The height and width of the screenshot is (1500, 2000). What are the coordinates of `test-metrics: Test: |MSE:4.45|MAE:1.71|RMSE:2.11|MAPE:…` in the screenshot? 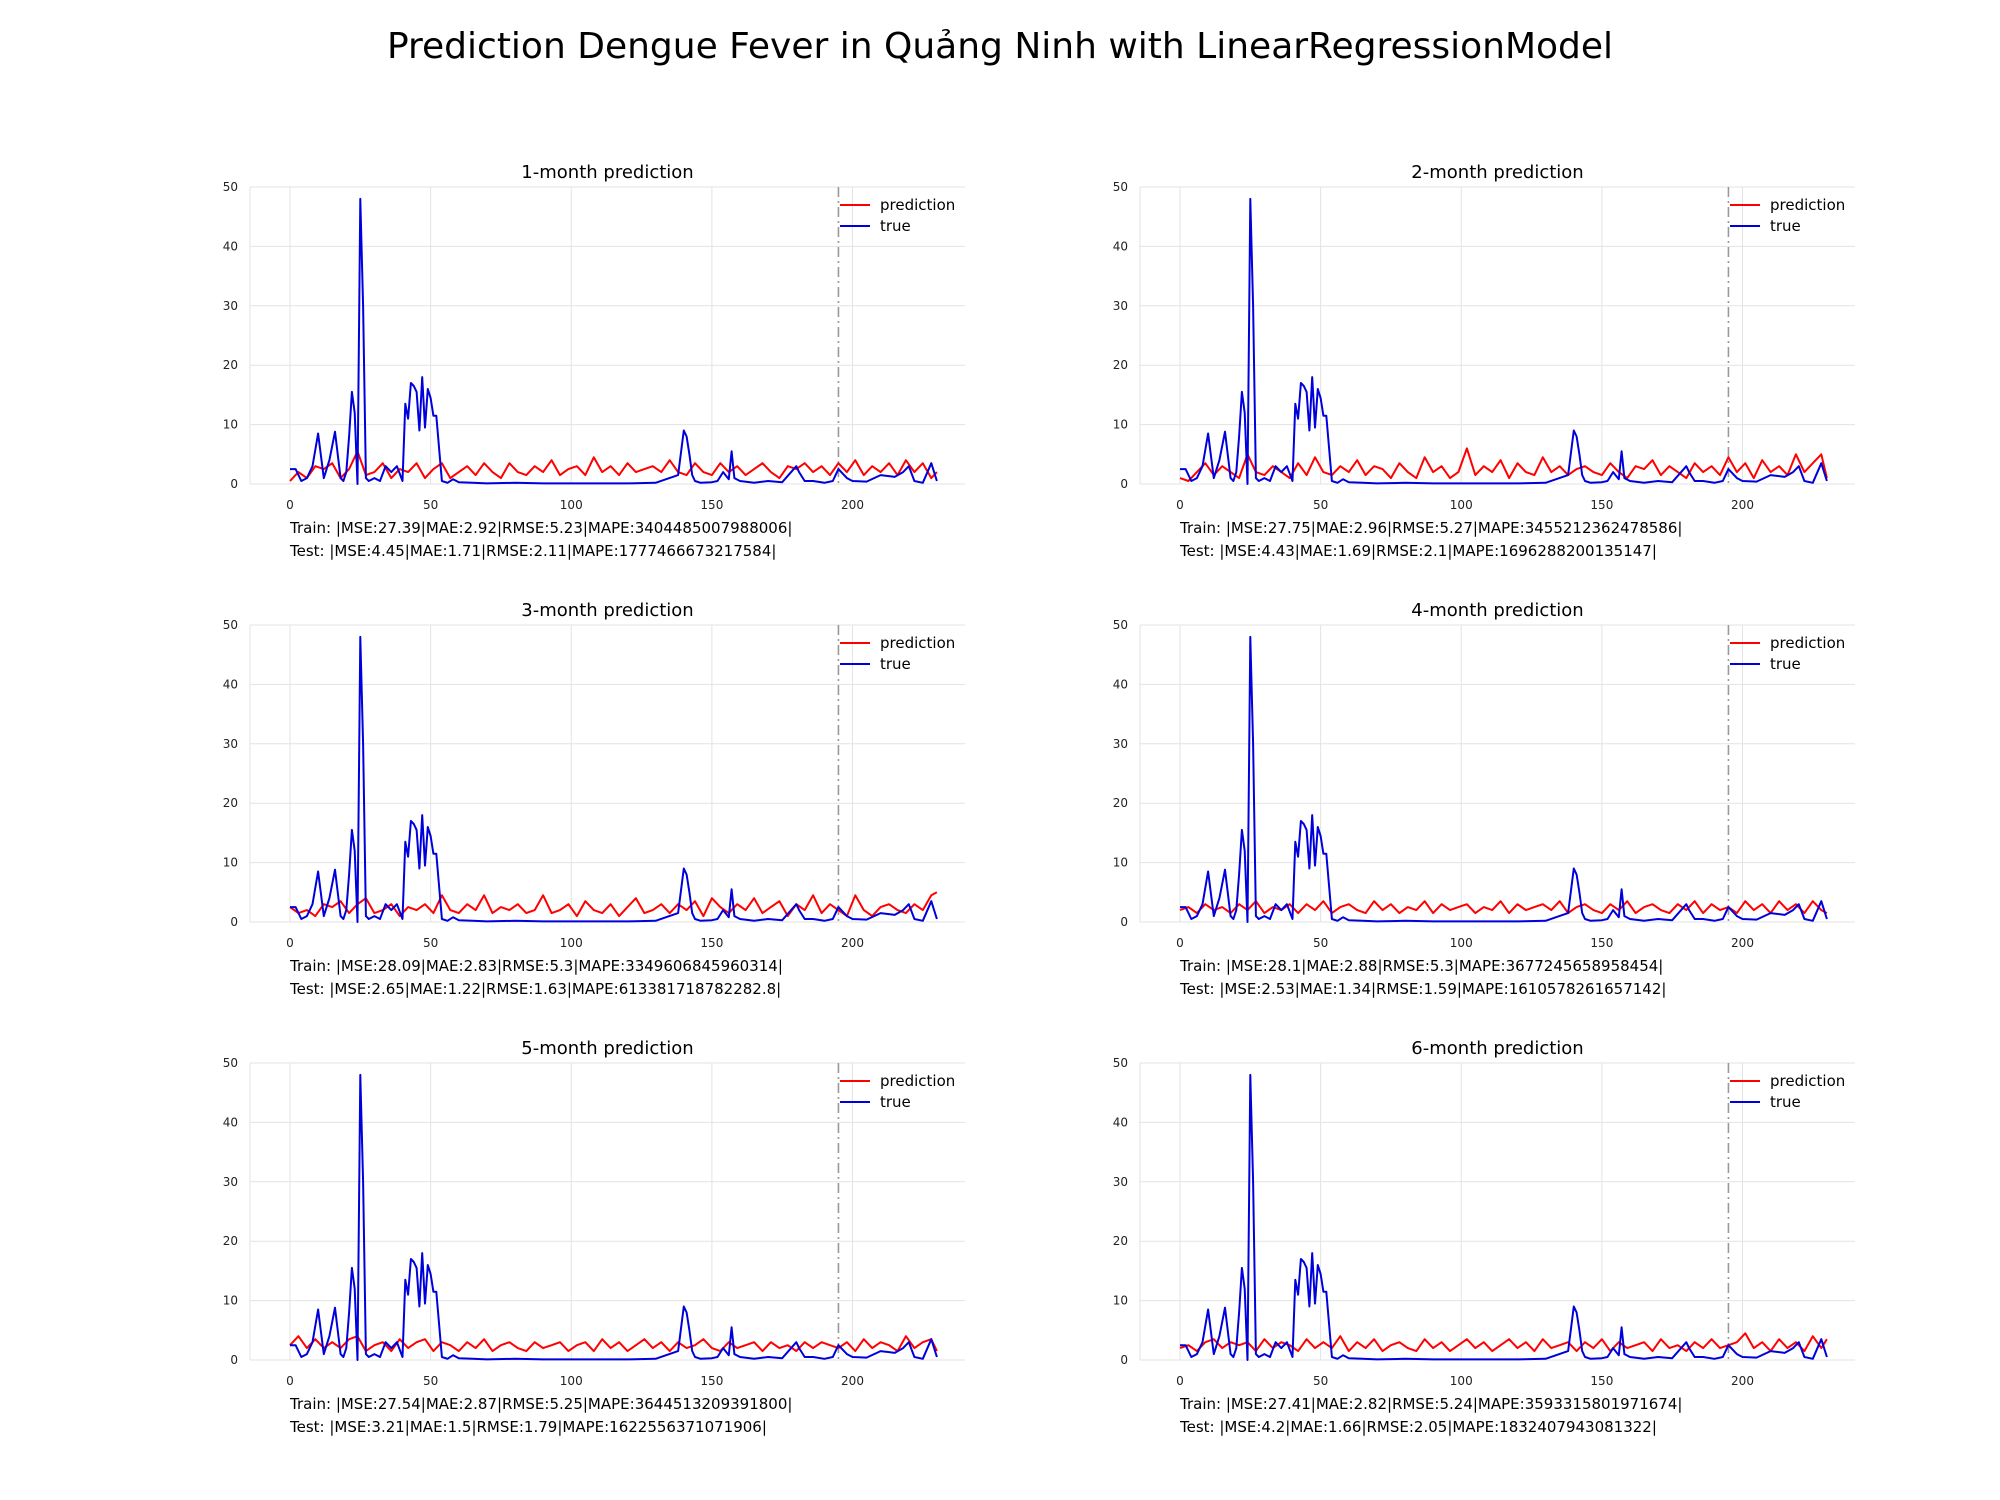 It's located at (533, 551).